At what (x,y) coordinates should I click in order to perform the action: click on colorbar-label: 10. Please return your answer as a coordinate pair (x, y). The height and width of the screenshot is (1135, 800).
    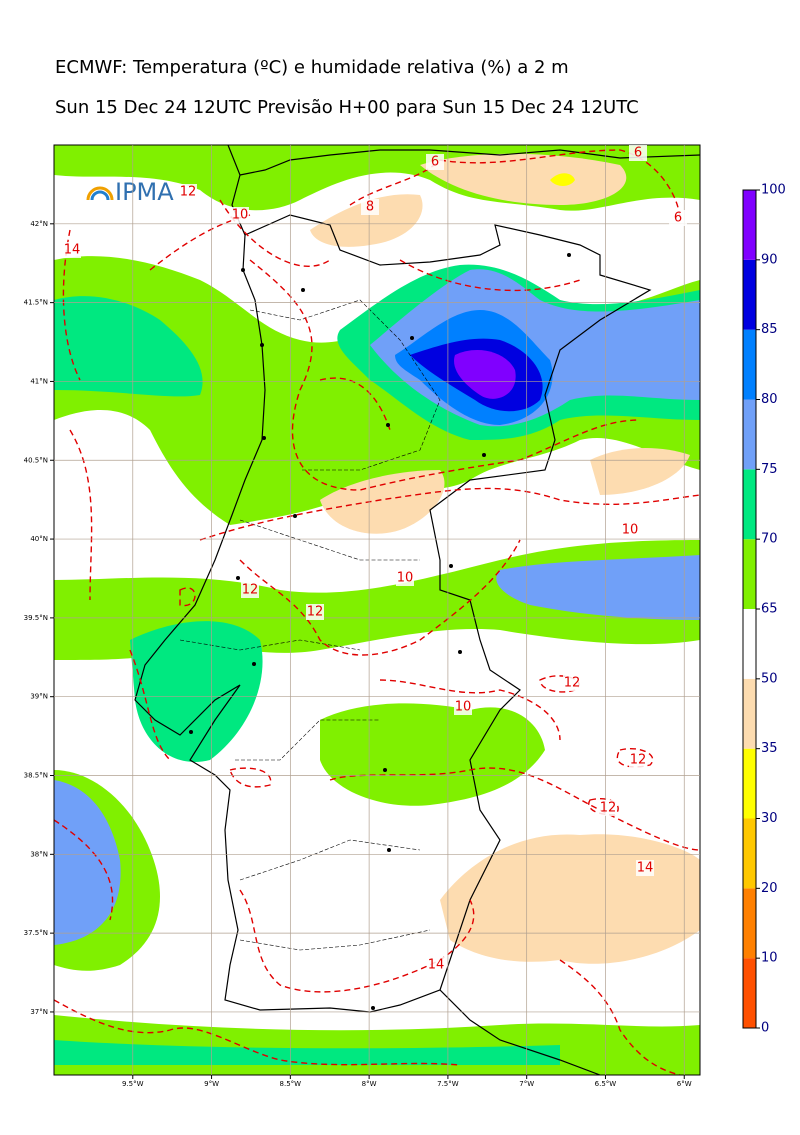
    Looking at the image, I should click on (769, 958).